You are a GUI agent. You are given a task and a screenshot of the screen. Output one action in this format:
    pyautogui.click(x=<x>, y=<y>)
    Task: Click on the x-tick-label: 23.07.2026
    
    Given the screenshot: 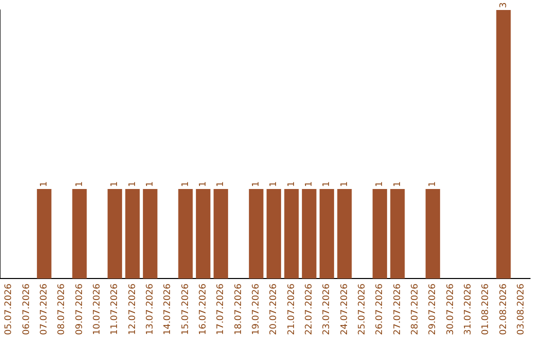 What is the action you would take?
    pyautogui.click(x=327, y=309)
    